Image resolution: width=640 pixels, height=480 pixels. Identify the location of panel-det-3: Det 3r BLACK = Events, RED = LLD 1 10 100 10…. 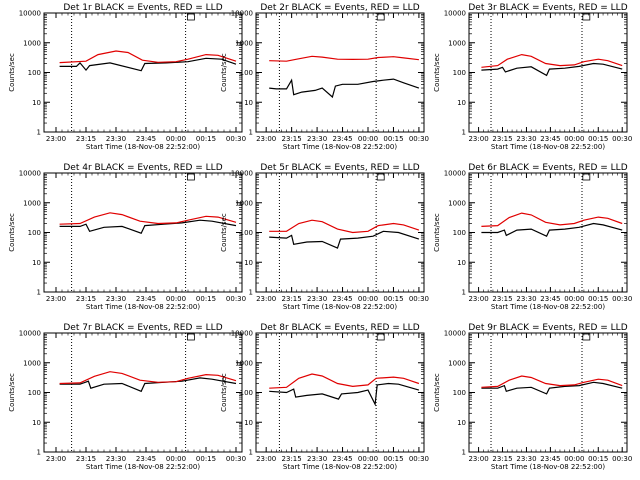
(532, 77).